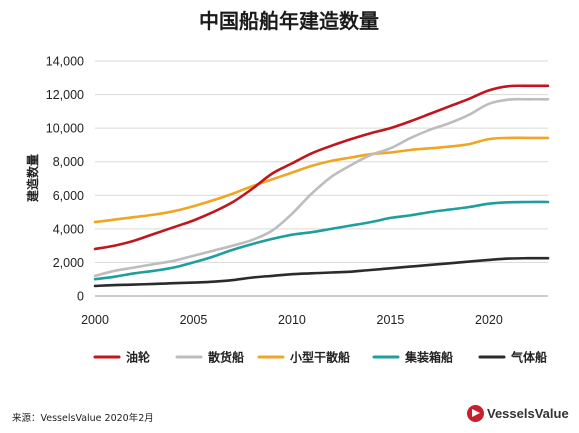 The width and height of the screenshot is (579, 433). I want to click on brand-name: VesselsValue, so click(528, 413).